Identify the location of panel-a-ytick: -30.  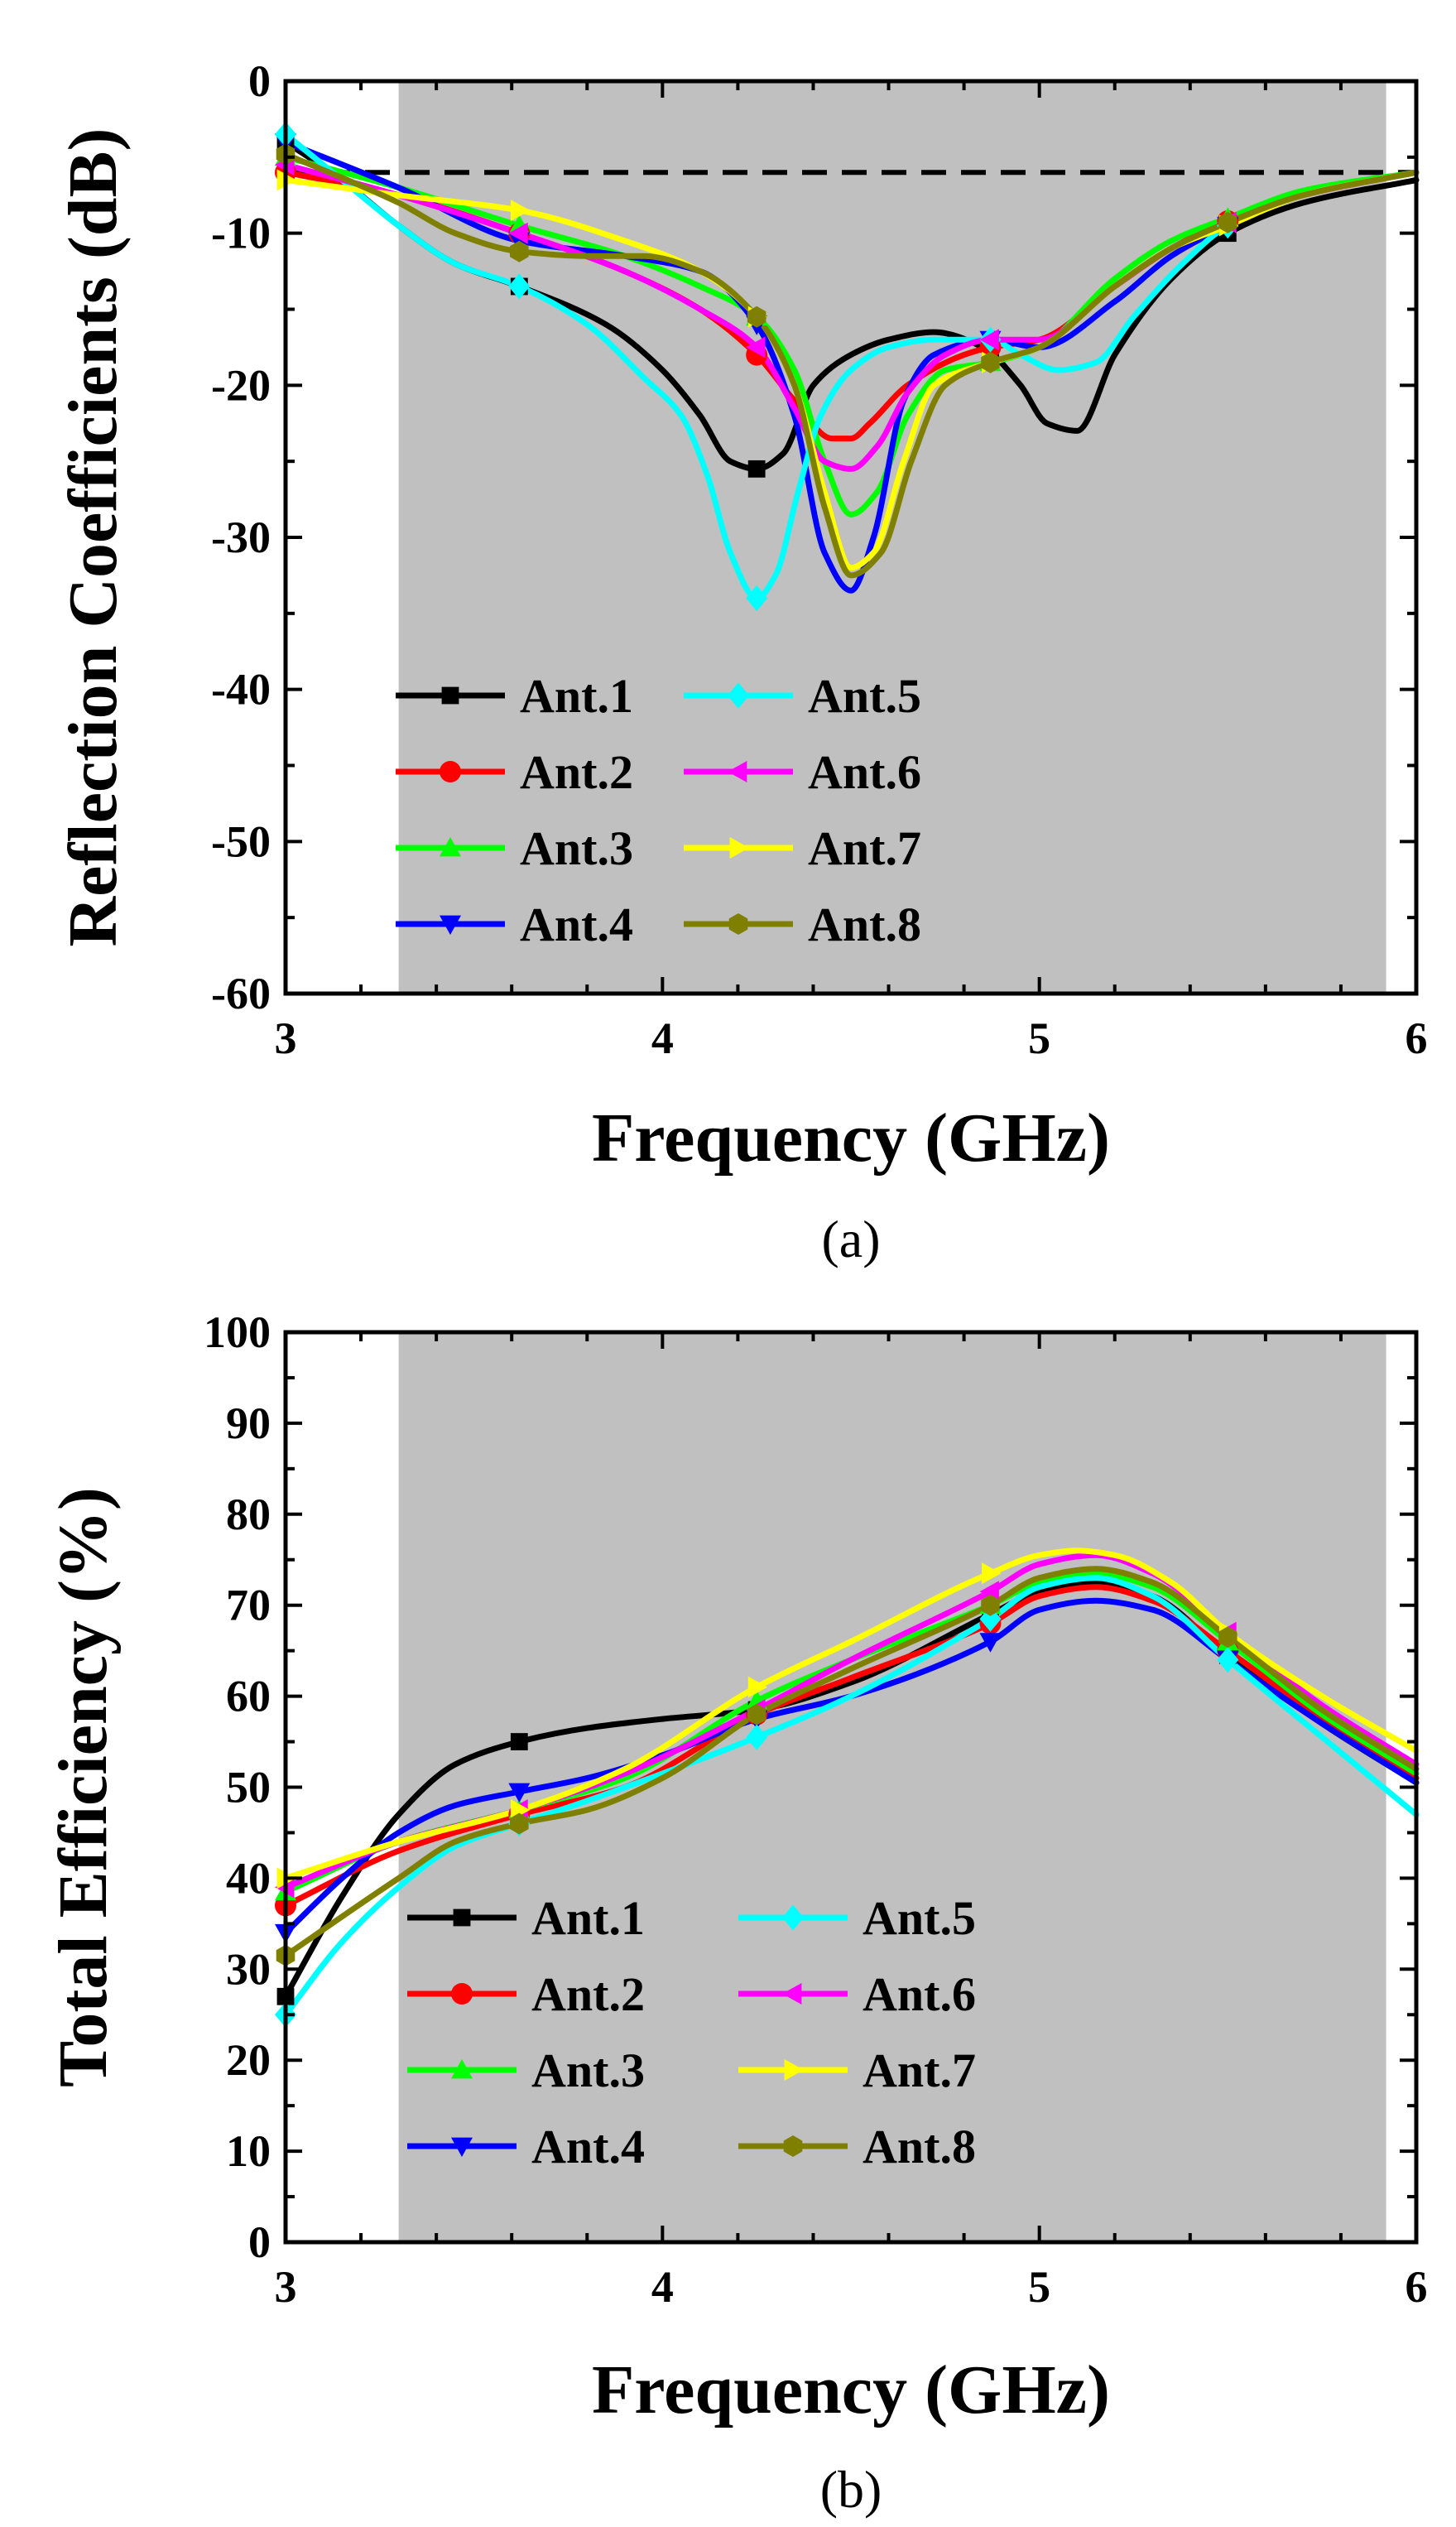
(241, 537).